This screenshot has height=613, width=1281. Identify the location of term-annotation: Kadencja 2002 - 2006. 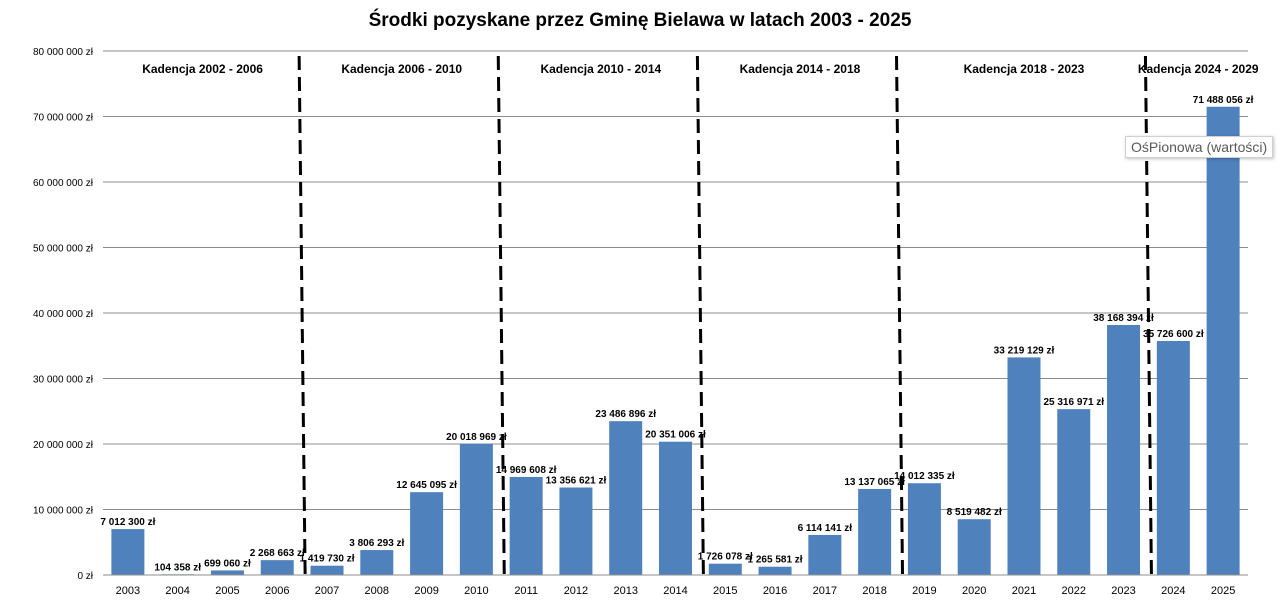
(202, 69).